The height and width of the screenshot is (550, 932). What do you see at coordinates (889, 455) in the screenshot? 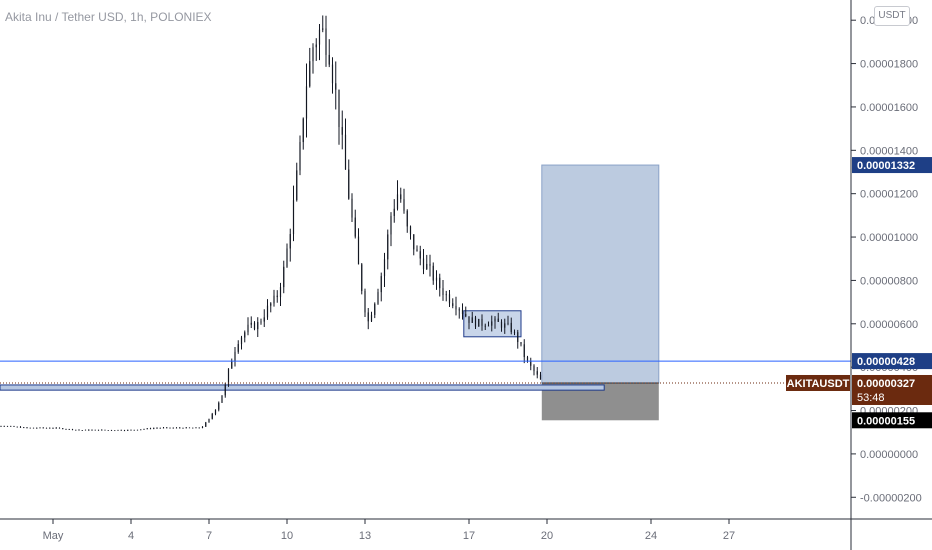
I see `price-tick-label: 0.00000000` at bounding box center [889, 455].